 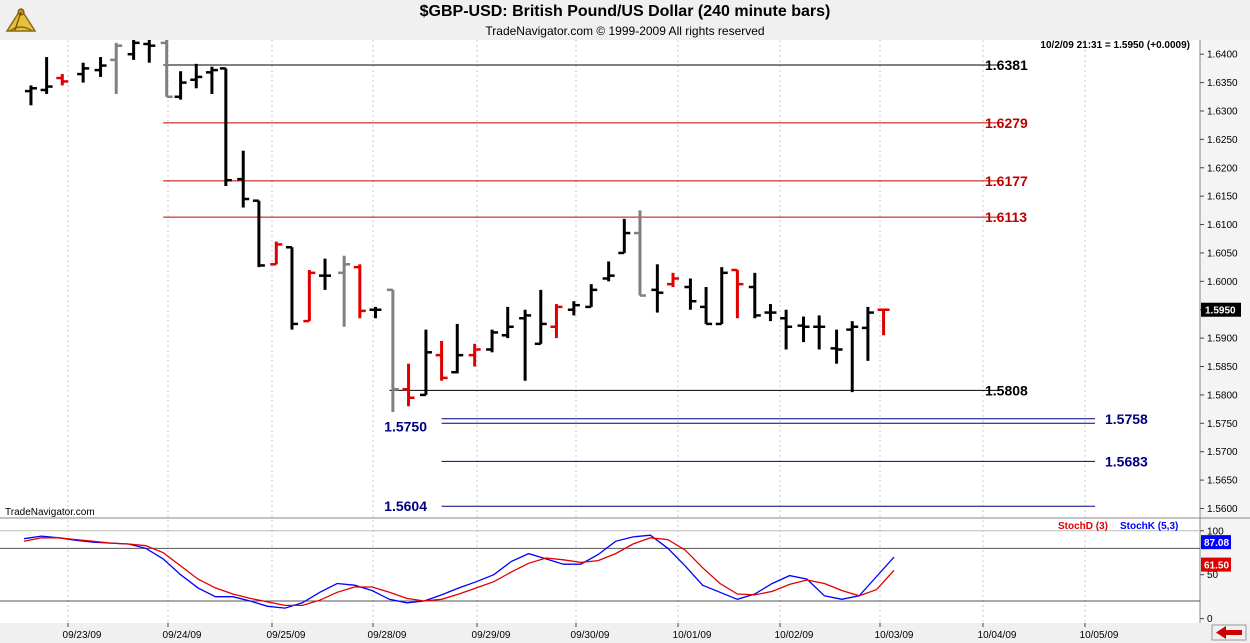 I want to click on y-tick-label: 1.5650, so click(x=1222, y=481).